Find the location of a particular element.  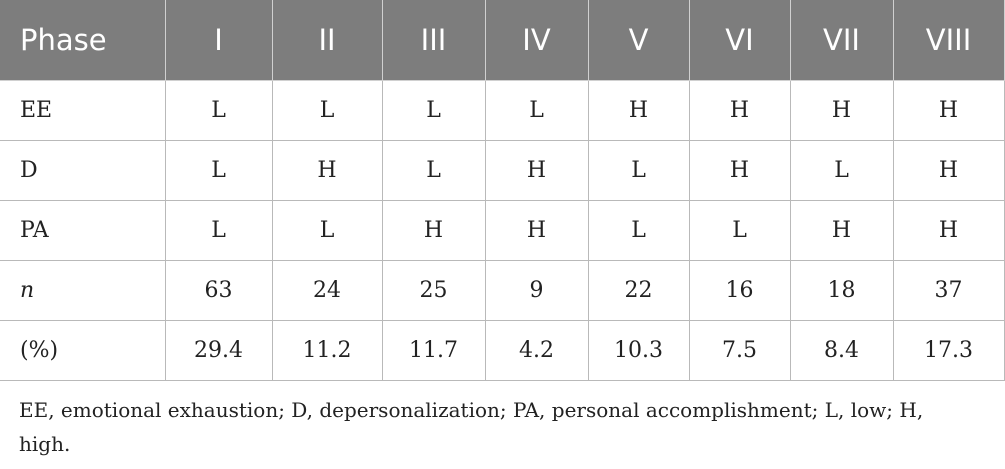

table-row-d: D L H L H L H L H is located at coordinates (502, 170).